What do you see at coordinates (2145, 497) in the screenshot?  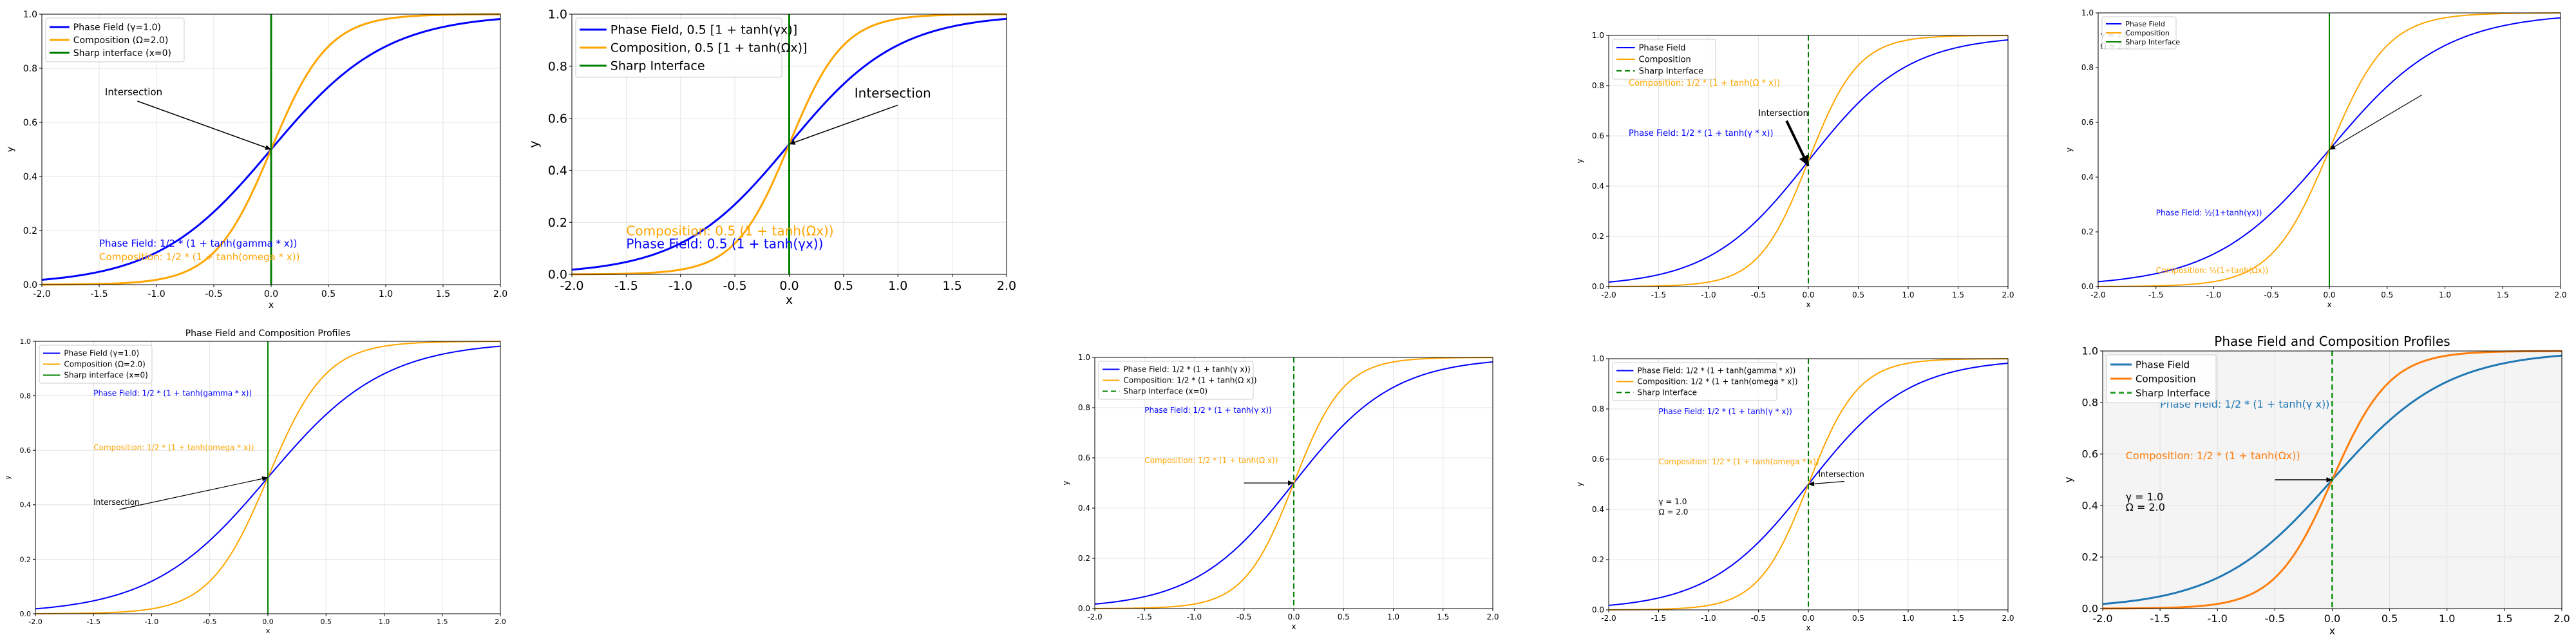 I see `annotation-text: γ = 1.0` at bounding box center [2145, 497].